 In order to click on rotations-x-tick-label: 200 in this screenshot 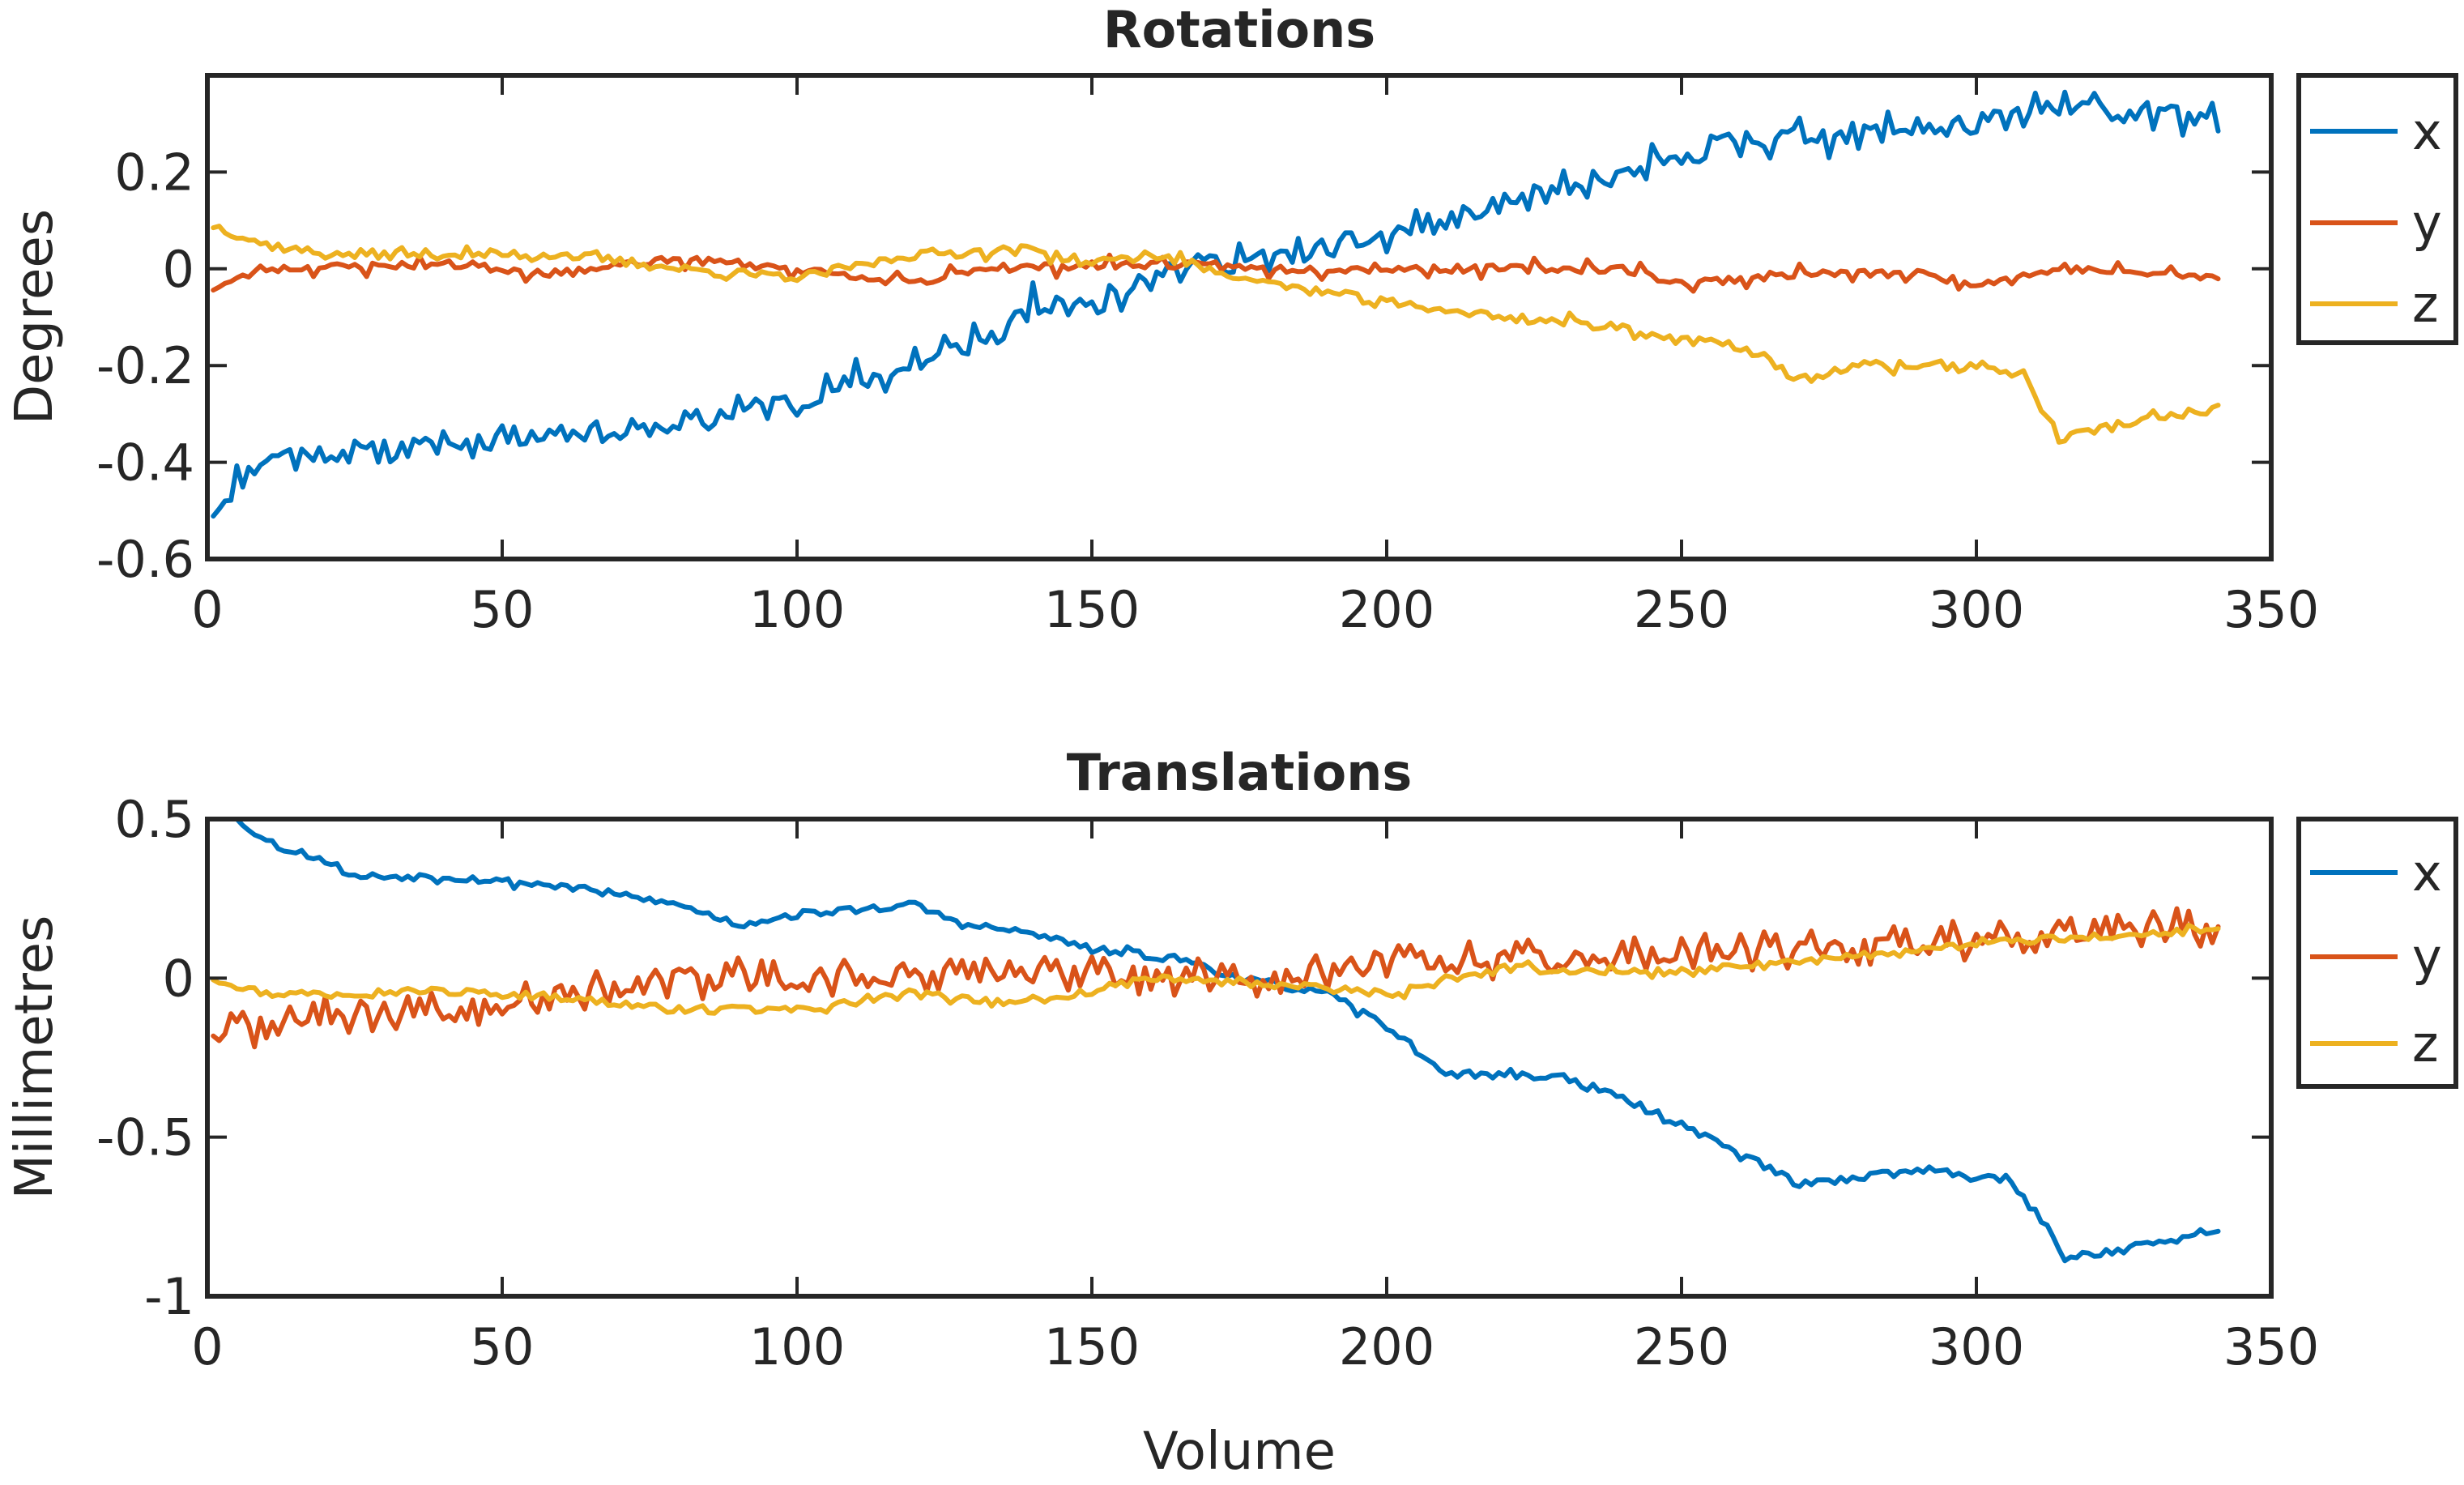, I will do `click(1386, 609)`.